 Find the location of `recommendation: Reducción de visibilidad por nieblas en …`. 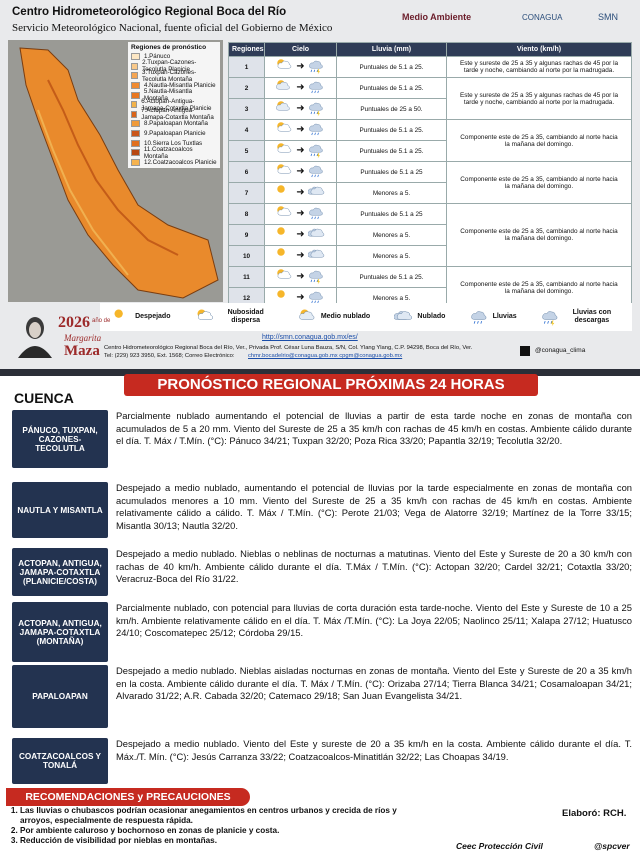

recommendation: Reducción de visibilidad por nieblas en … is located at coordinates (222, 841).